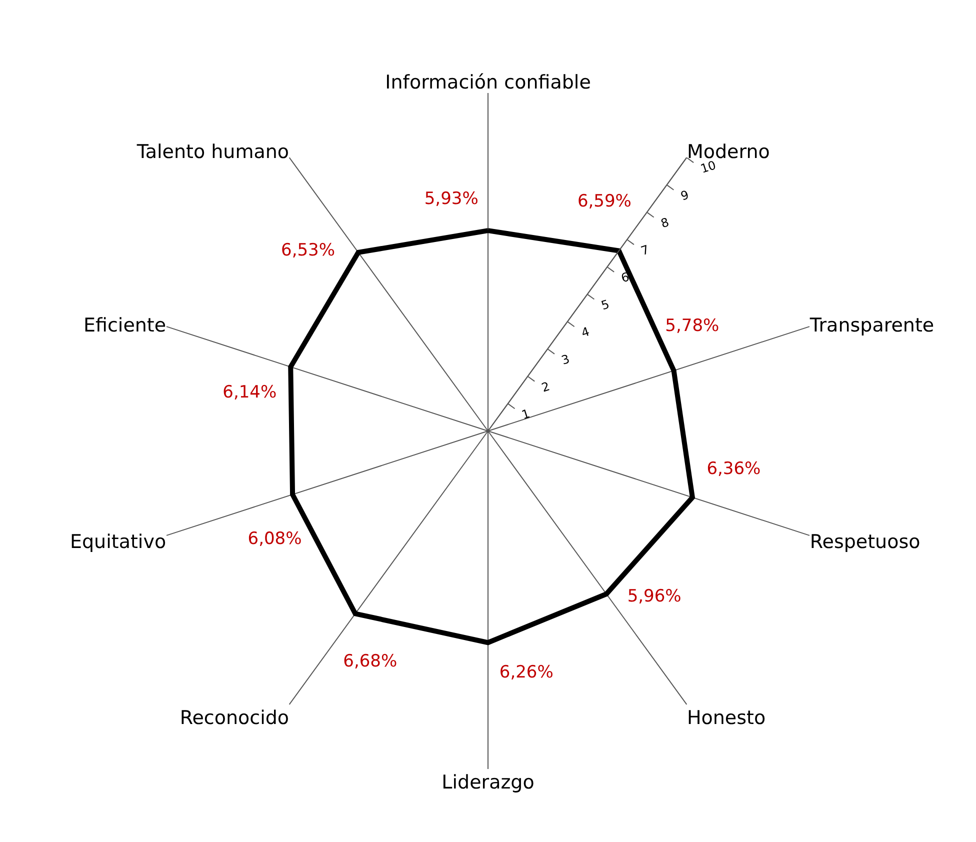 The height and width of the screenshot is (842, 976). Describe the element at coordinates (308, 250) in the screenshot. I see `data-label: 6,53%` at that location.